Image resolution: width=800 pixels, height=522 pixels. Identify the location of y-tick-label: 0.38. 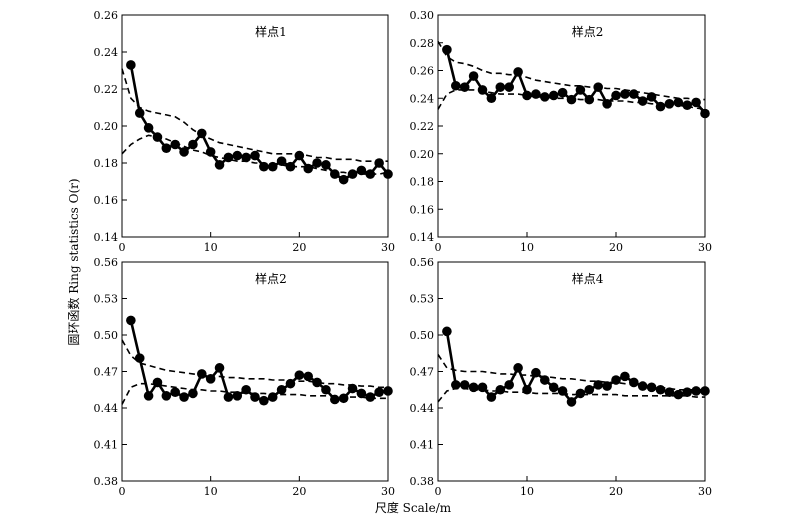
(106, 481).